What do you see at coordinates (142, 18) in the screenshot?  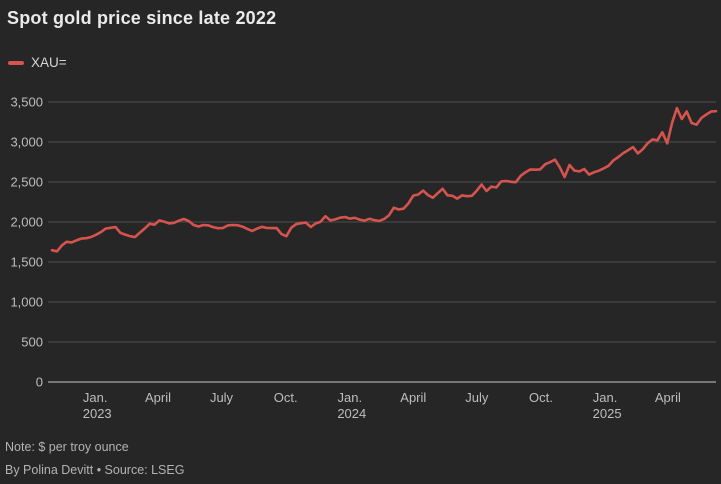 I see `chart-title: Spot gold price since late 2022` at bounding box center [142, 18].